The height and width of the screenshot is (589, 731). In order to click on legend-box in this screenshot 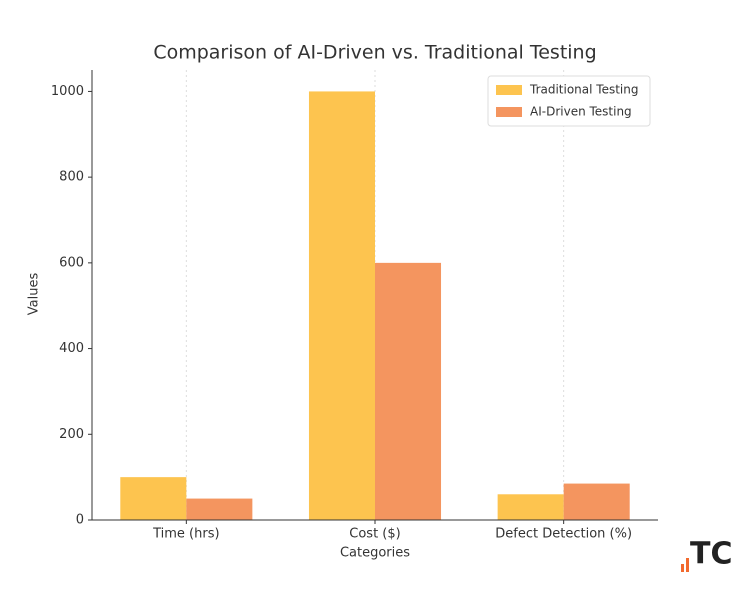, I will do `click(569, 101)`.